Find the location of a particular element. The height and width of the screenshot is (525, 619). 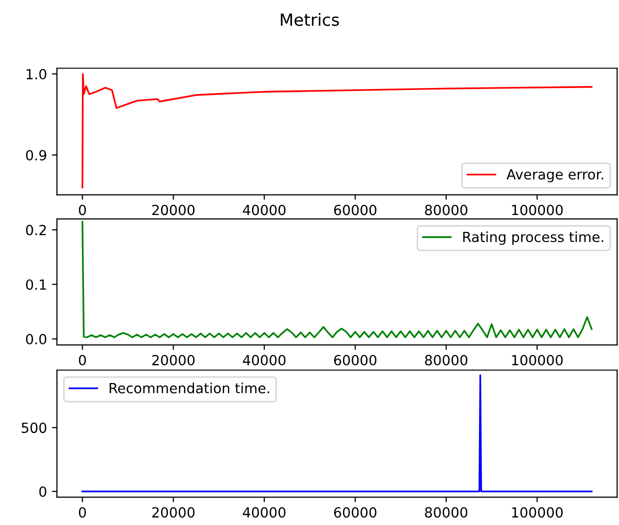

y-tick-label: 0.9 is located at coordinates (36, 155).